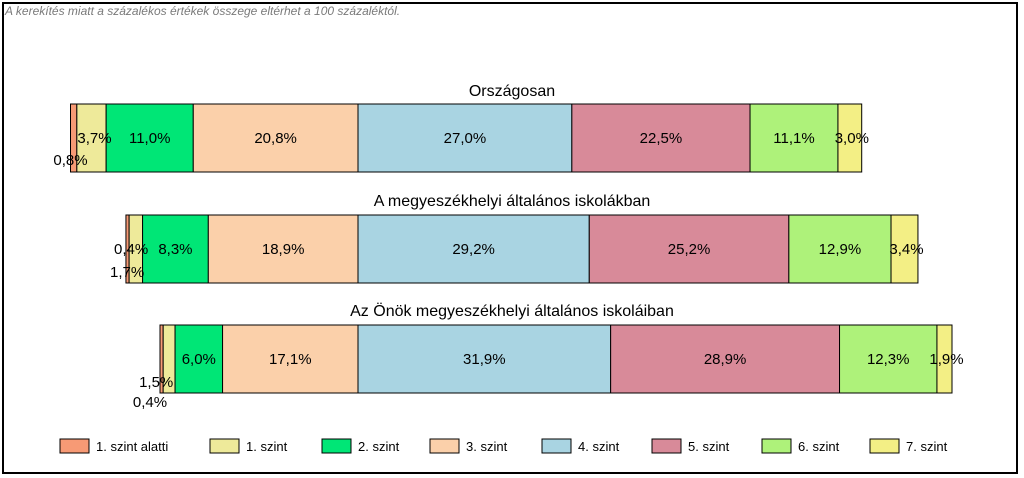 This screenshot has width=1024, height=478. I want to click on value-label-r1-s4: 29,2%, so click(473, 249).